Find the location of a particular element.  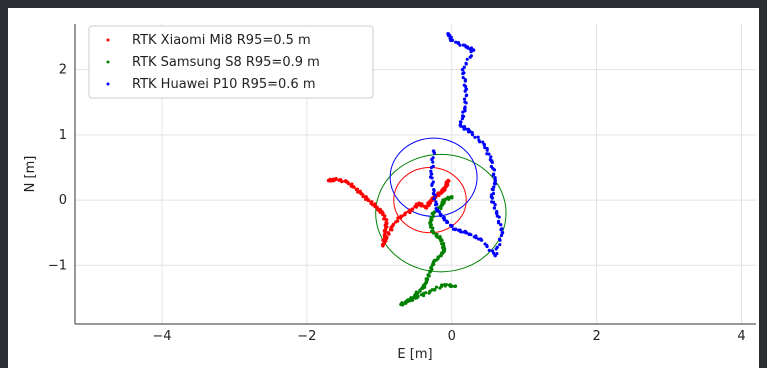

x-tick-label: 4 is located at coordinates (741, 336).